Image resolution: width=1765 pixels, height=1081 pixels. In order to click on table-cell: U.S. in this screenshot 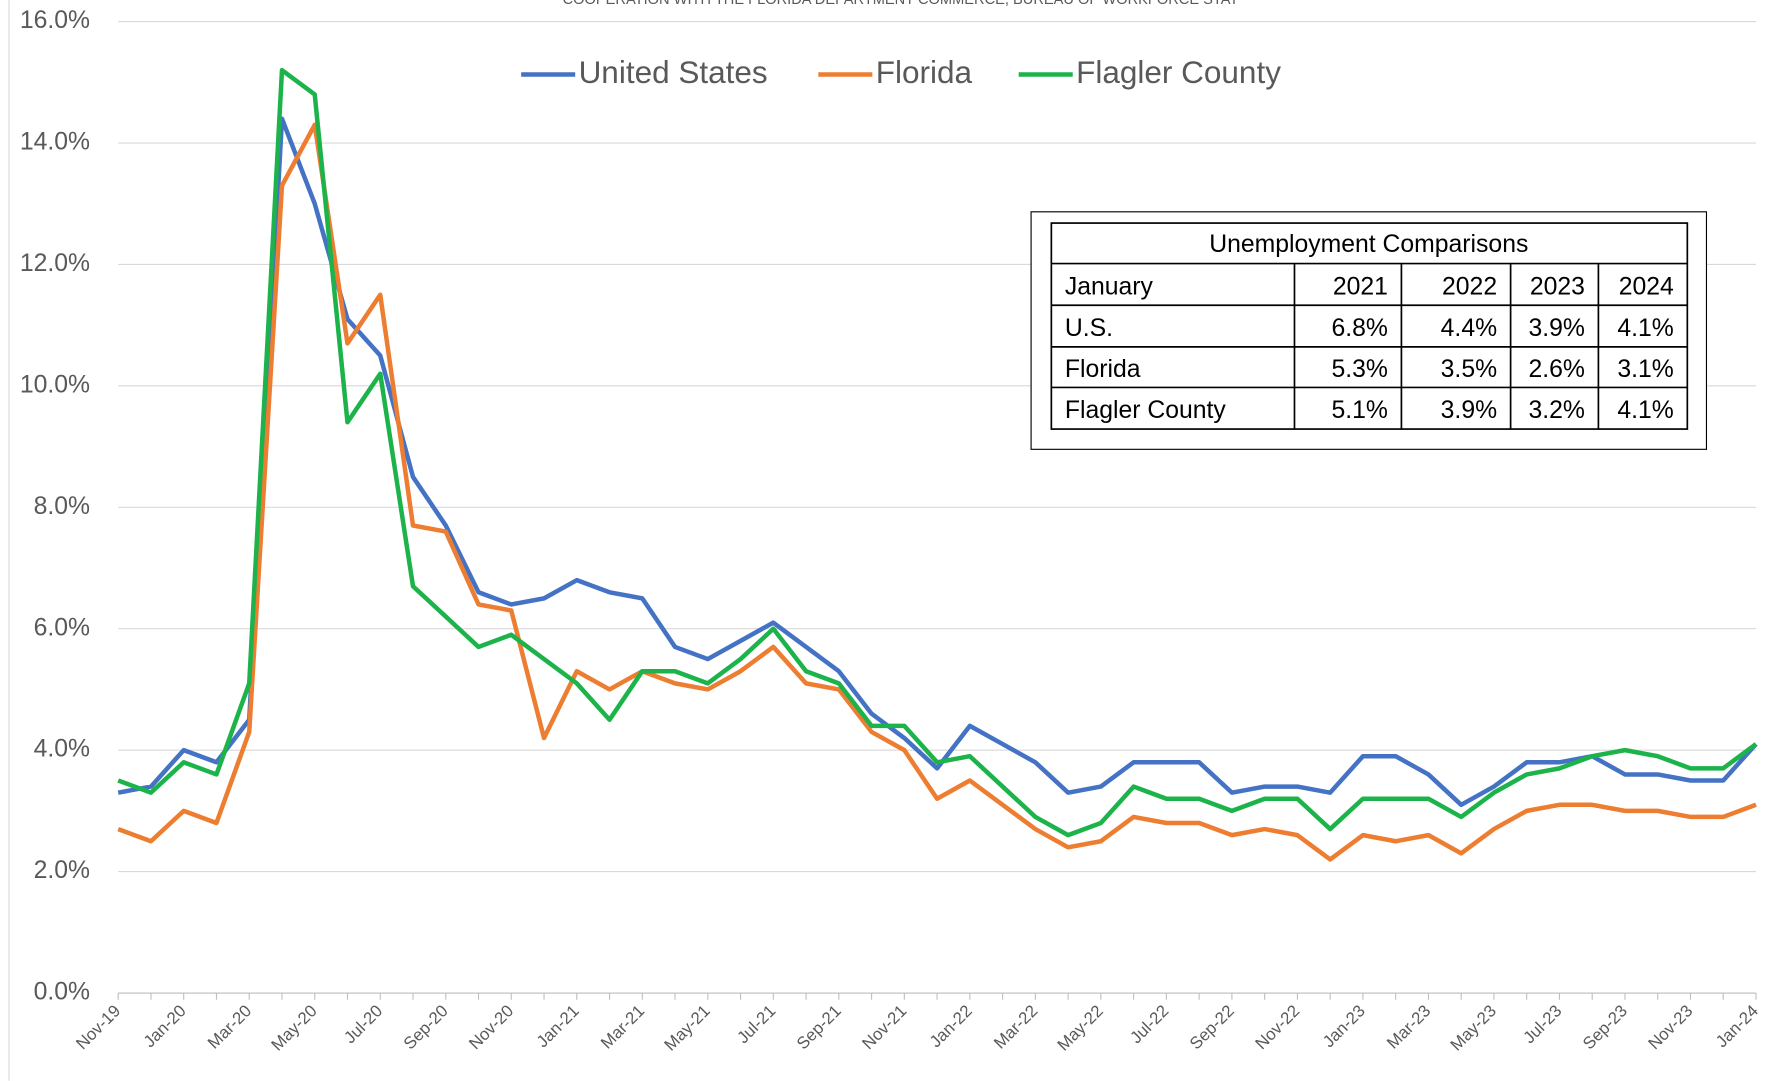, I will do `click(1089, 328)`.